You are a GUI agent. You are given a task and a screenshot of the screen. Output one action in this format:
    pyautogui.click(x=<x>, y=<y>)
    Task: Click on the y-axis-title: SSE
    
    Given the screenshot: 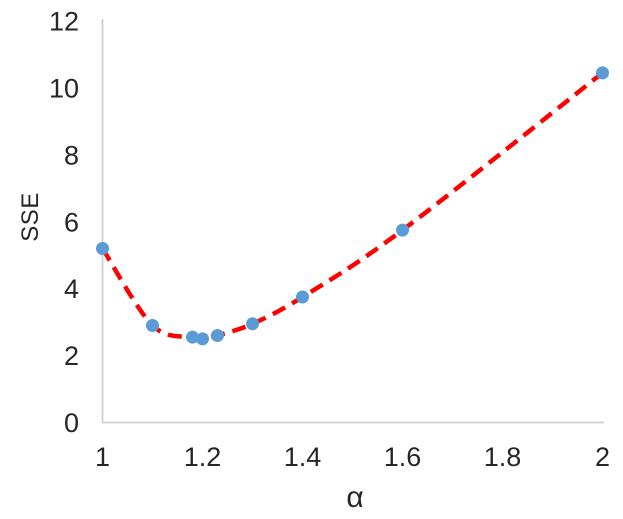 What is the action you would take?
    pyautogui.click(x=30, y=217)
    